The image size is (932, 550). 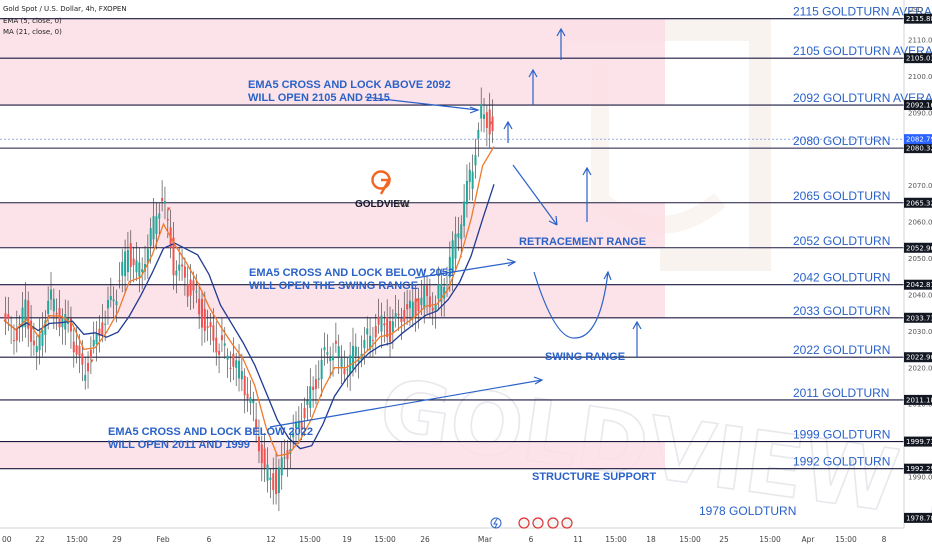 What do you see at coordinates (65, 9) in the screenshot?
I see `symbol-title: Gold Spot / U.S. Dollar, 4h, FXOPEN` at bounding box center [65, 9].